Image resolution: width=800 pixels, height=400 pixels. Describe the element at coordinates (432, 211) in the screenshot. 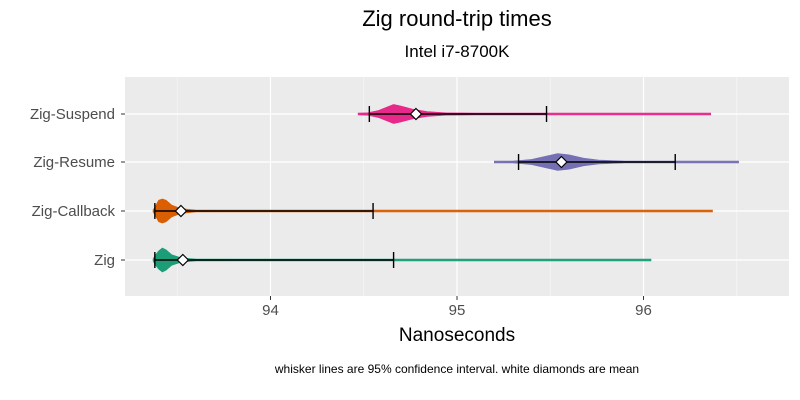

I see `violin-zig-callback` at that location.